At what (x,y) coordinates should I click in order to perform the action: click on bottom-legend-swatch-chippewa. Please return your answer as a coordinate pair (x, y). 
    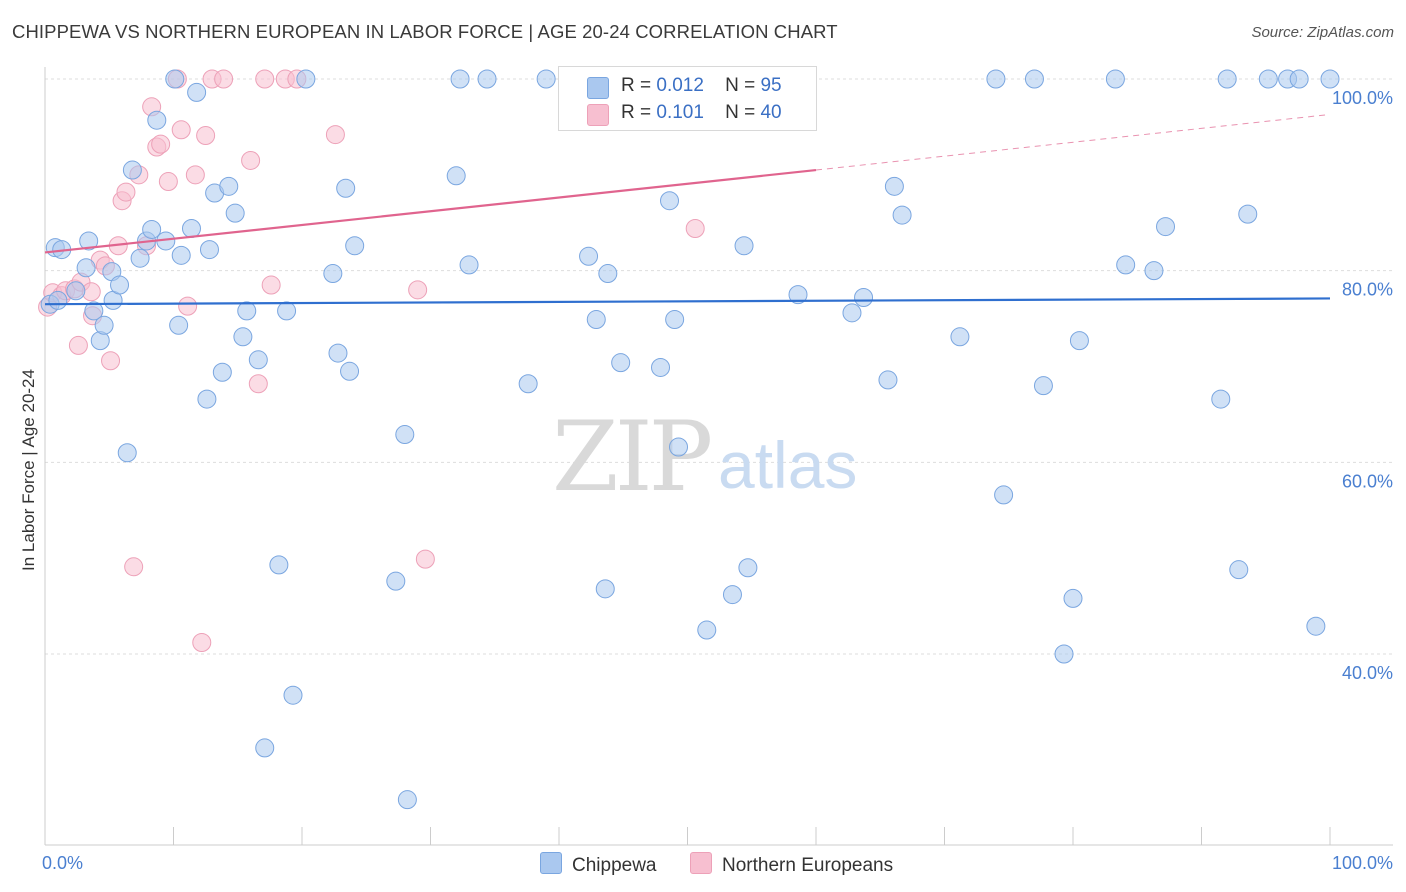
    Looking at the image, I should click on (551, 863).